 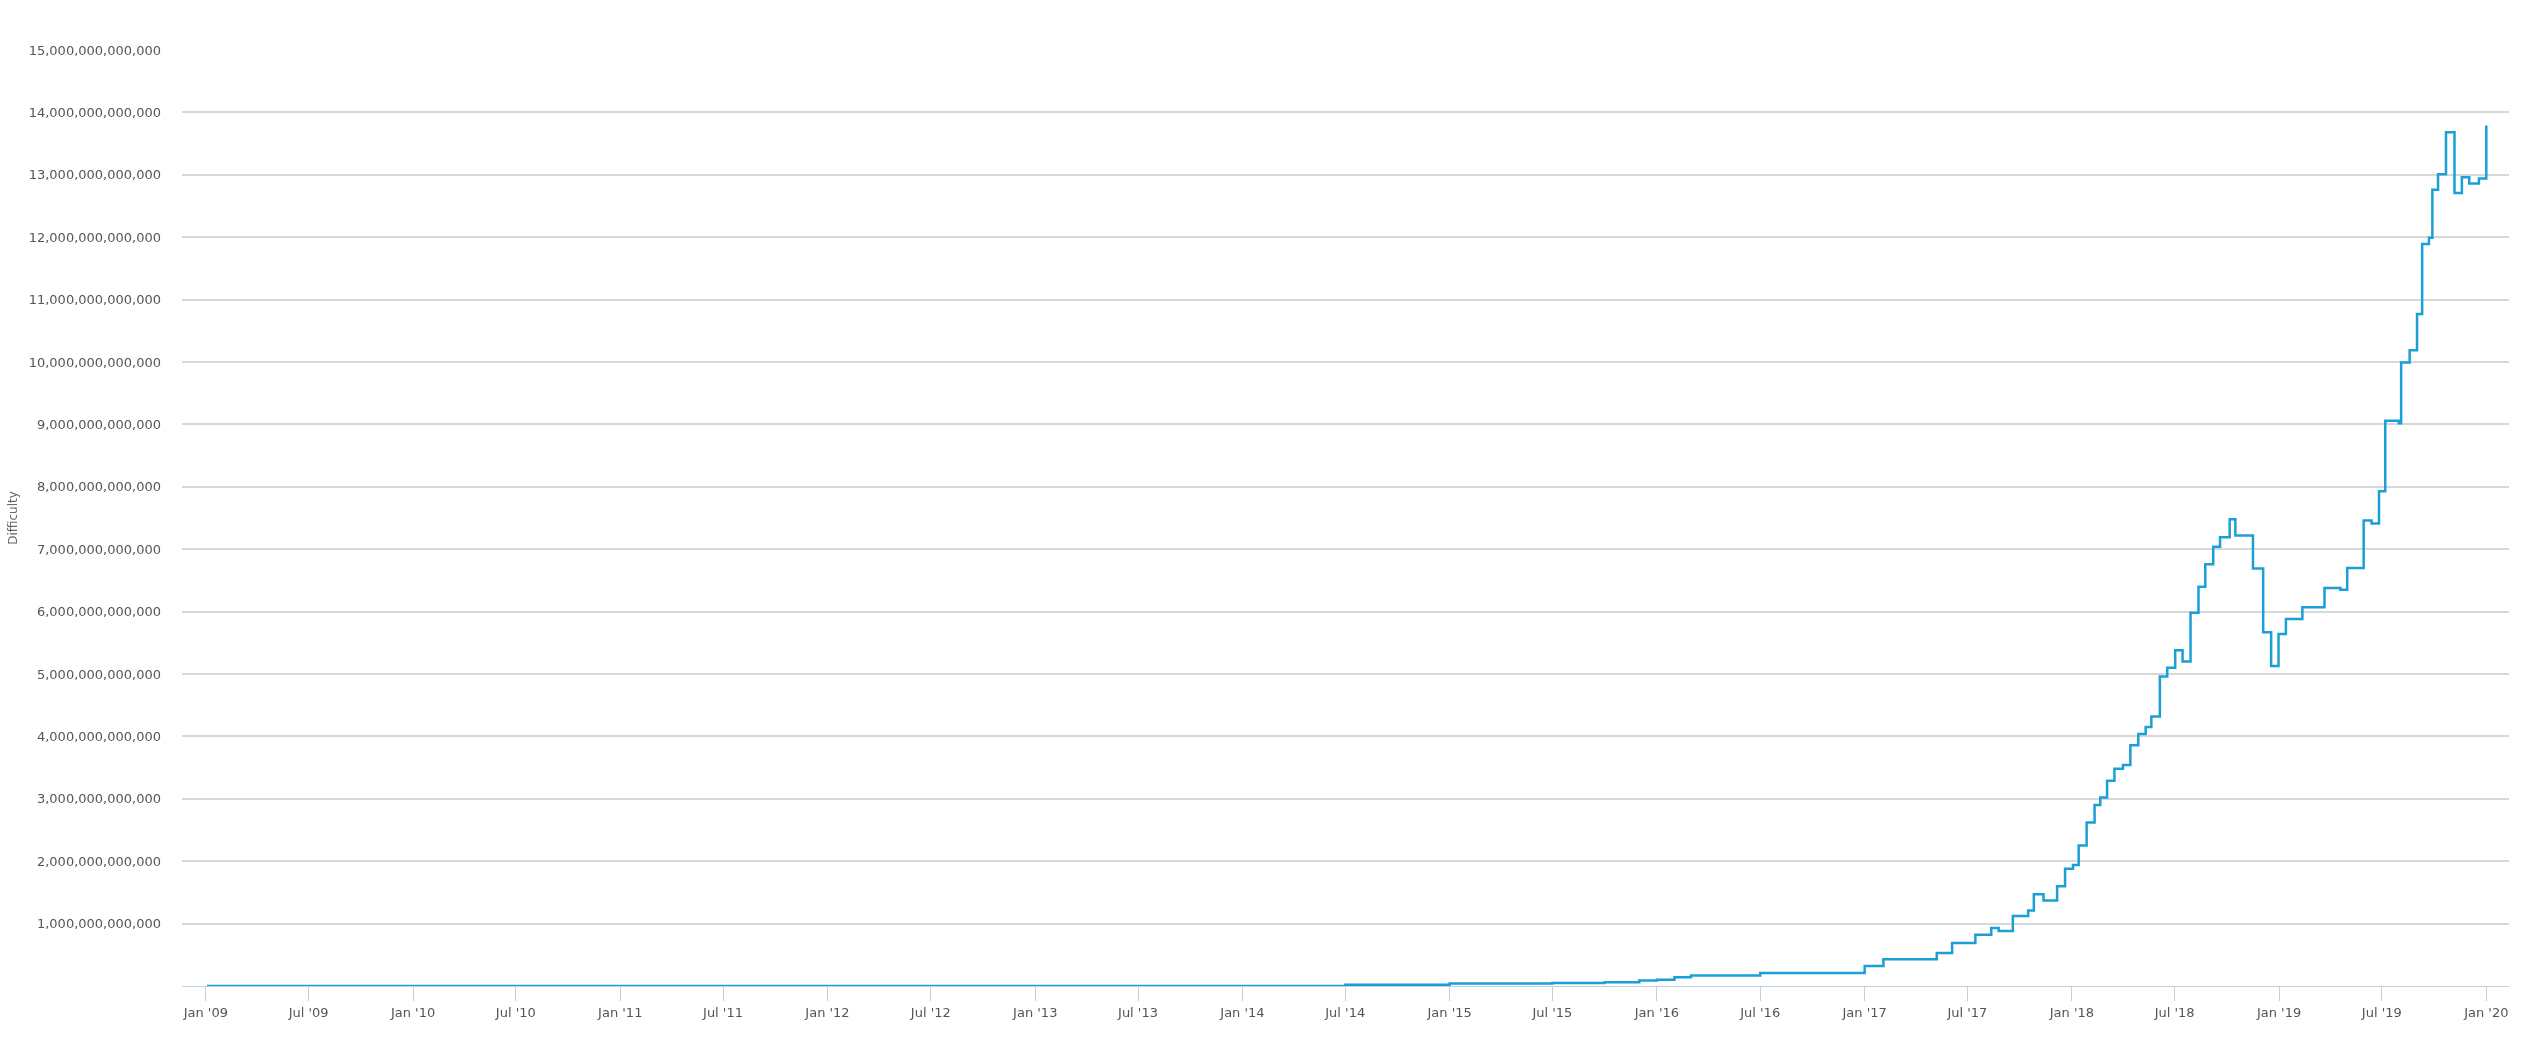 What do you see at coordinates (2486, 1012) in the screenshot?
I see `x-tick-label: Jan '20` at bounding box center [2486, 1012].